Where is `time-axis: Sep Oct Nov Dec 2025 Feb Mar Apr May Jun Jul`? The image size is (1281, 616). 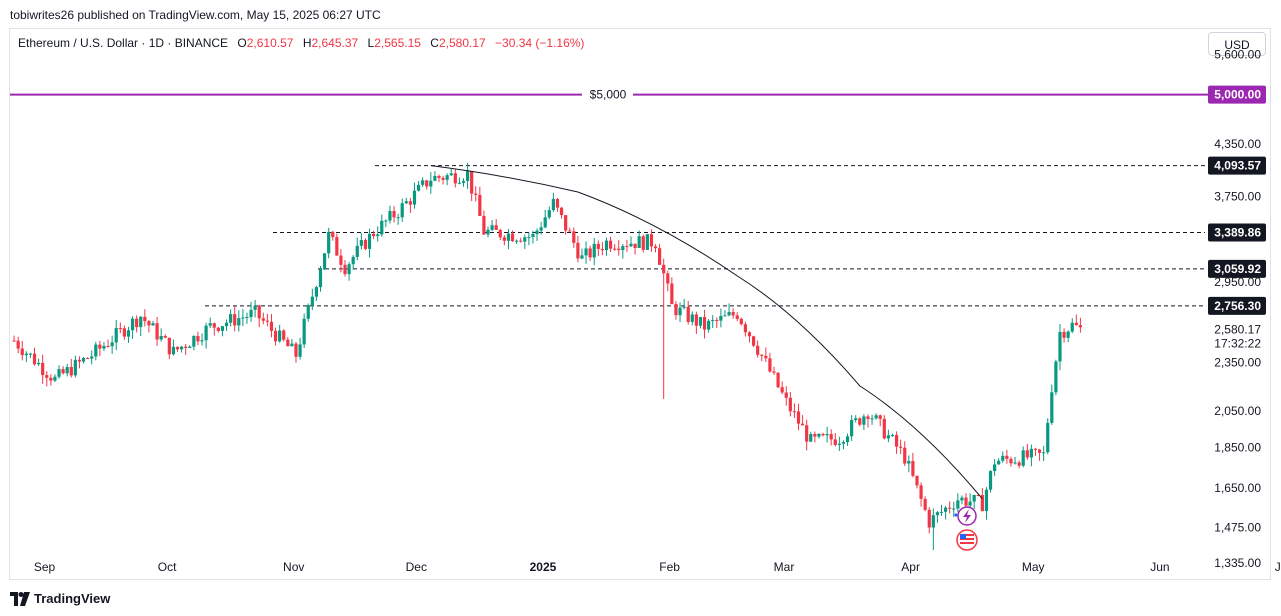
time-axis: Sep Oct Nov Dec 2025 Feb Mar Apr May Jun Jul is located at coordinates (657, 567).